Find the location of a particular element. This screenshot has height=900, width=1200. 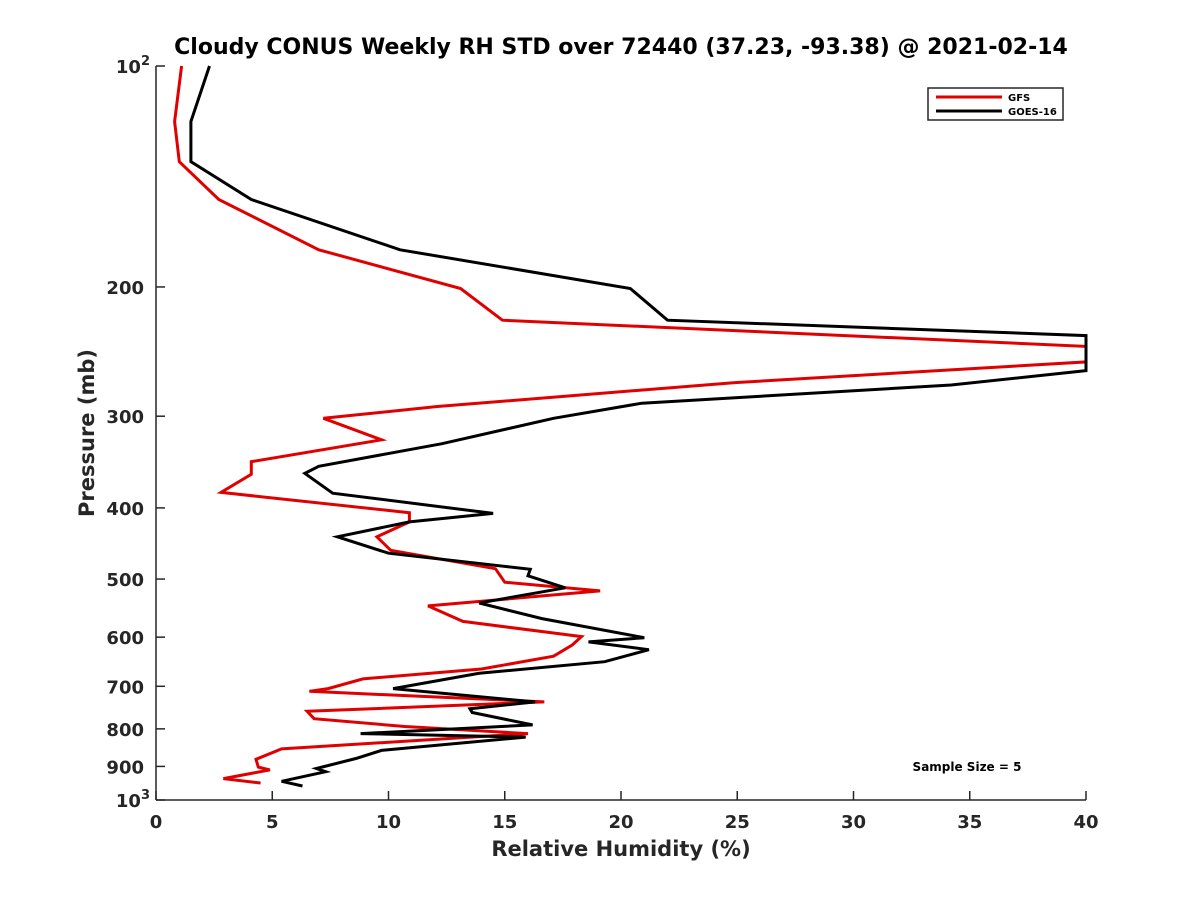

y-tick-label: 700 is located at coordinates (125, 687).